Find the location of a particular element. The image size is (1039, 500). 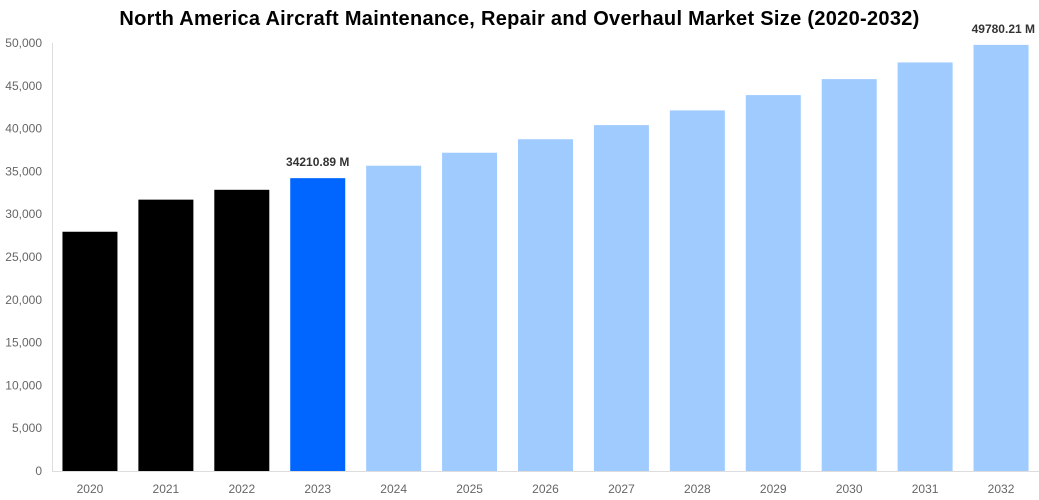

x-tick-label: 2021 is located at coordinates (166, 489).